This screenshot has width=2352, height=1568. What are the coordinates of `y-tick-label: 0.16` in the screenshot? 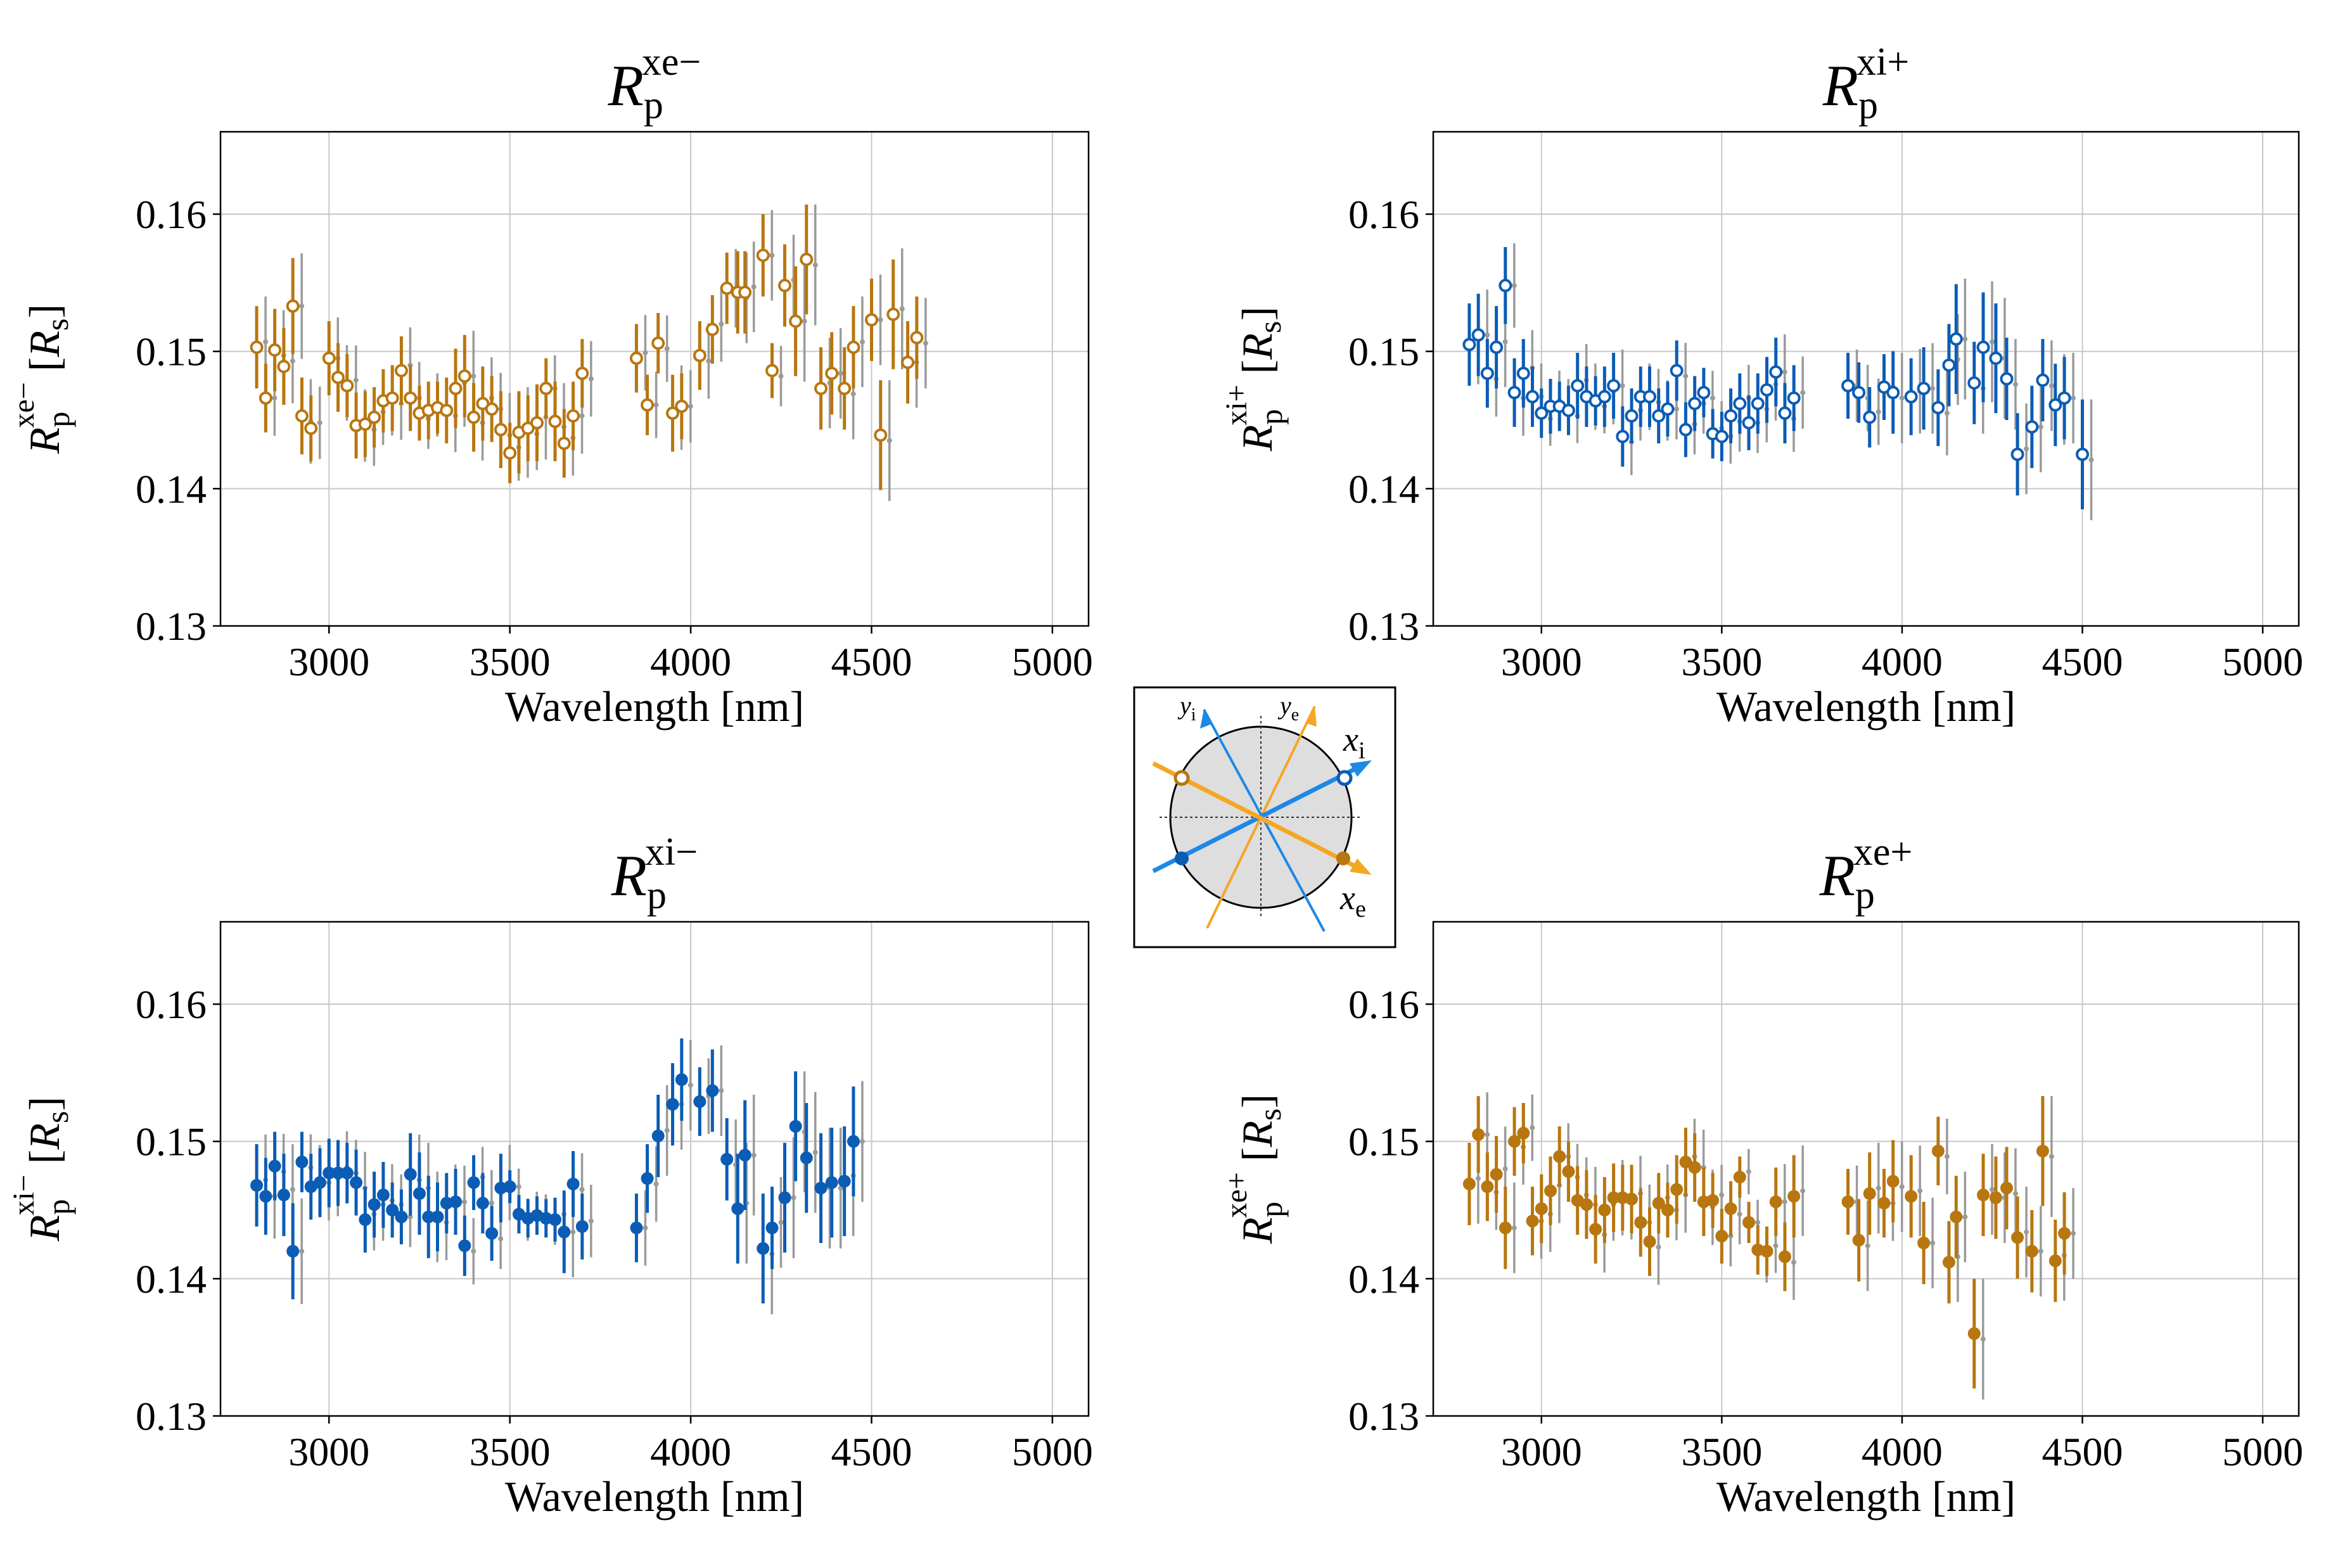 It's located at (171, 214).